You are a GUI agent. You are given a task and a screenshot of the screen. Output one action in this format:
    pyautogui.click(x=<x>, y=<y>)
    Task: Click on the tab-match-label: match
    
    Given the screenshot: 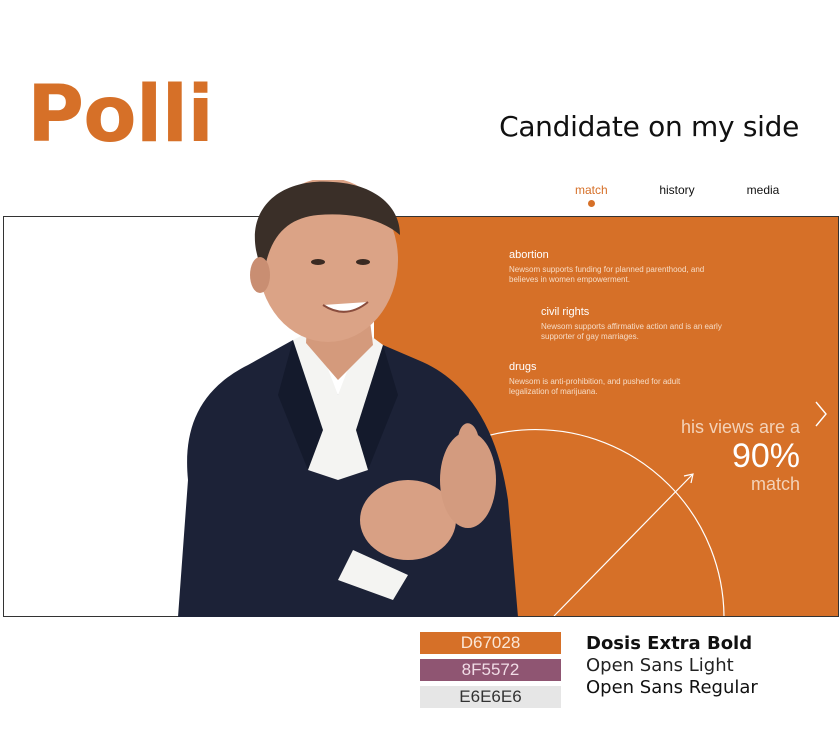 What is the action you would take?
    pyautogui.click(x=591, y=190)
    